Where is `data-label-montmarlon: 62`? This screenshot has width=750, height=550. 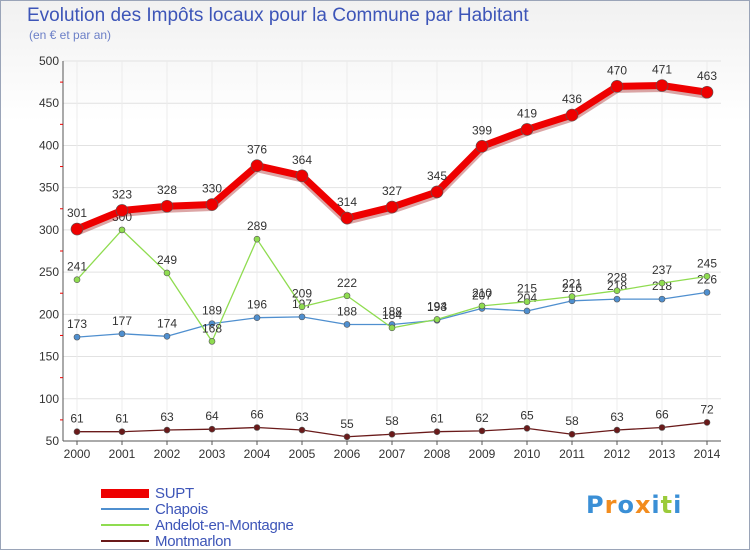 data-label-montmarlon: 62 is located at coordinates (482, 418).